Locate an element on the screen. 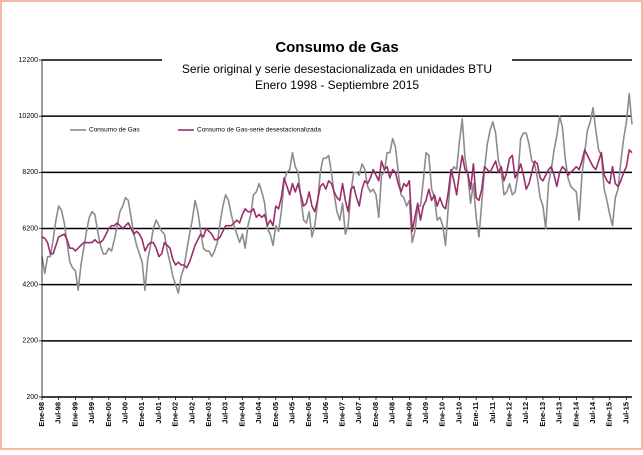 The width and height of the screenshot is (643, 455). x-tick-label: Ene-12 is located at coordinates (509, 414).